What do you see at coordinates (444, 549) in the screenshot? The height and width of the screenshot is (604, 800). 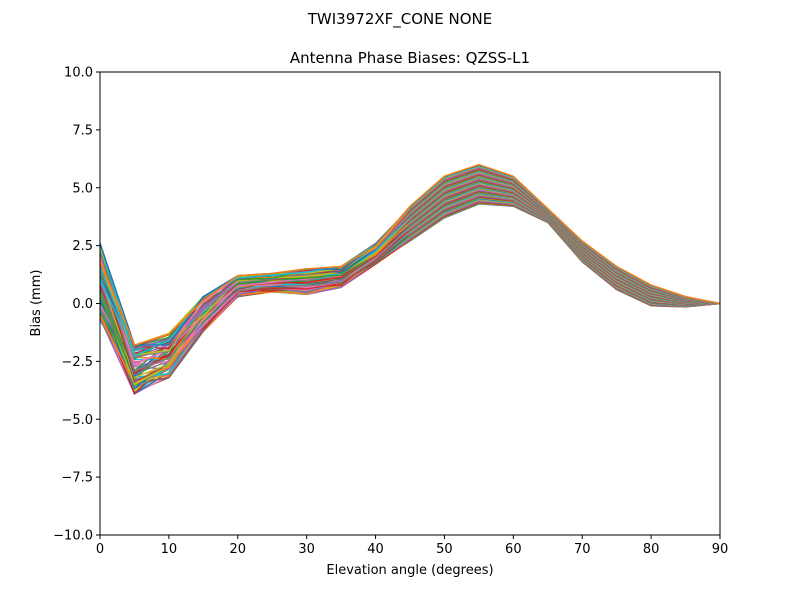 I see `x-tick-label: 50` at bounding box center [444, 549].